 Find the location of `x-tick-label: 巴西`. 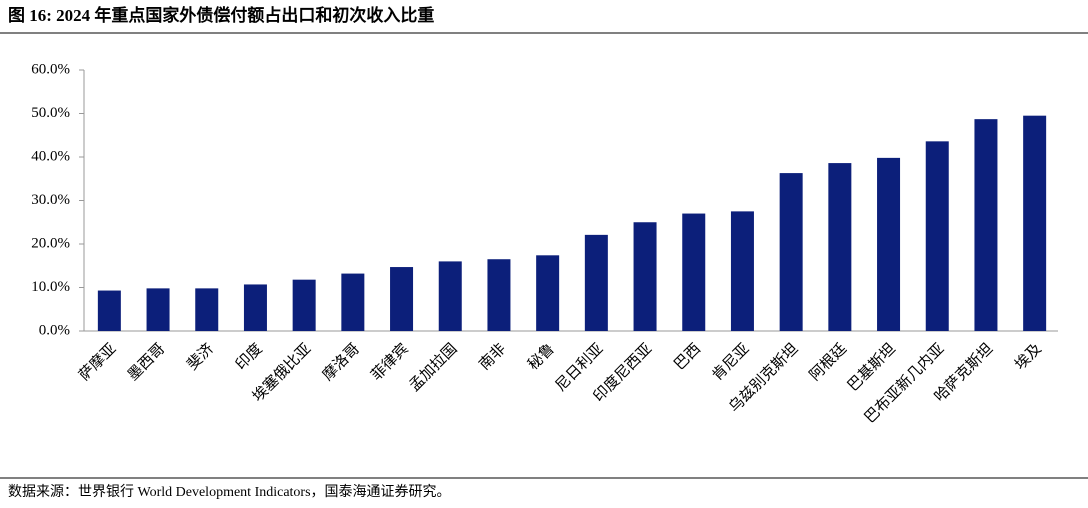

x-tick-label: 巴西 is located at coordinates (687, 357).